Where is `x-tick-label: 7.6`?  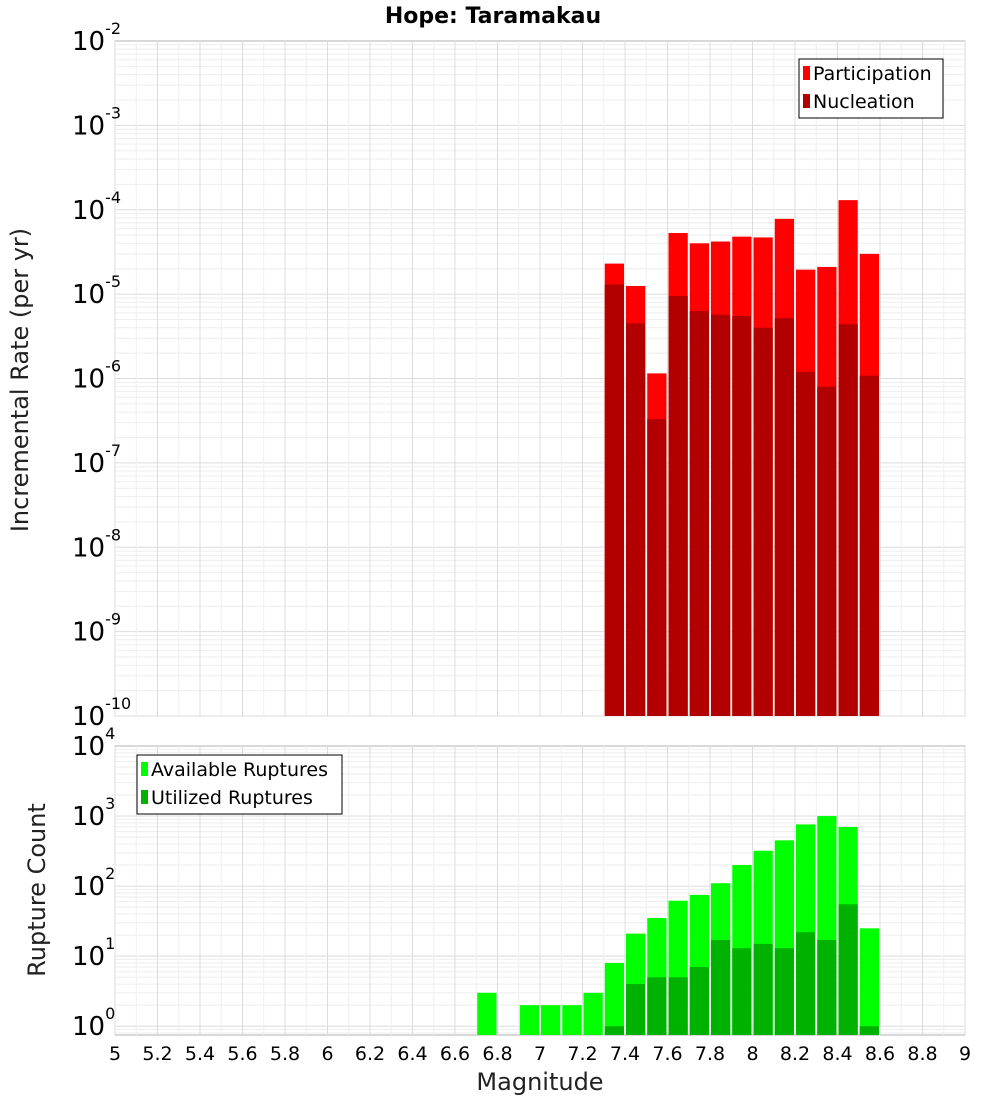
x-tick-label: 7.6 is located at coordinates (667, 1054).